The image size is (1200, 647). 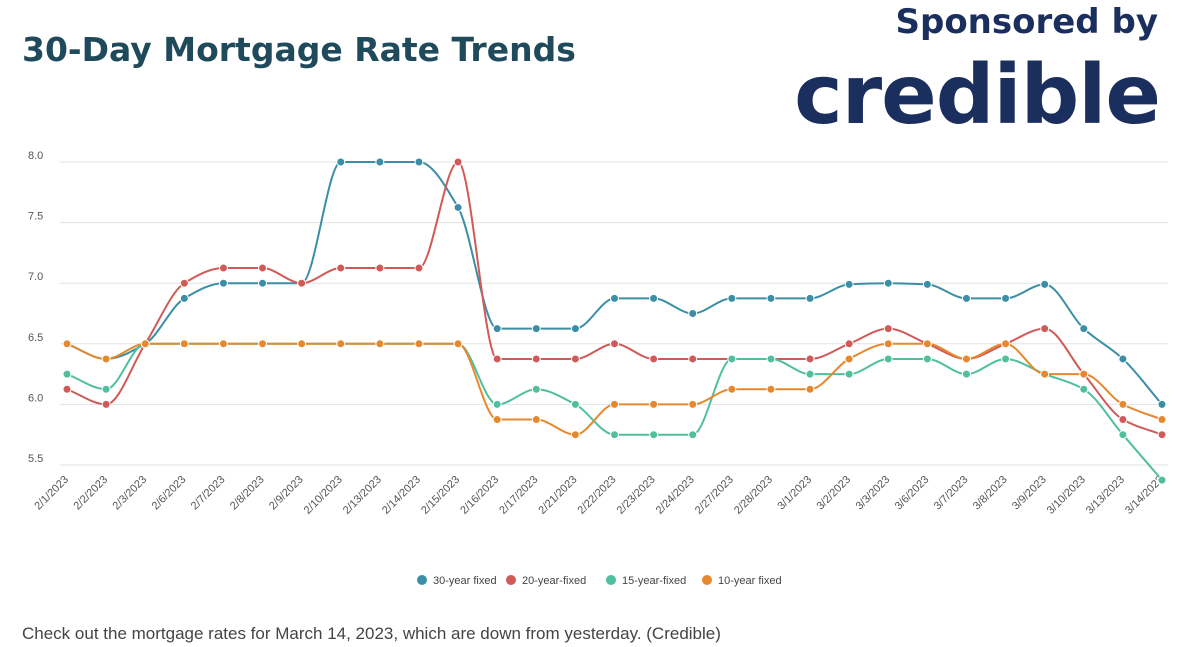 I want to click on legend-item: 15-year-fixed, so click(x=646, y=581).